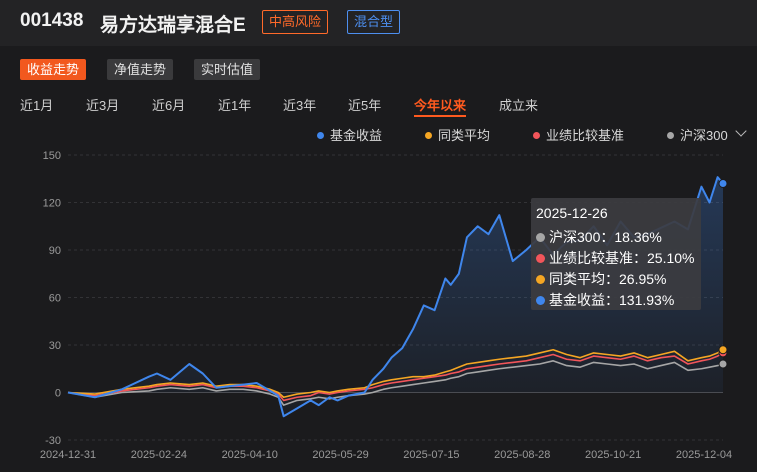 Image resolution: width=757 pixels, height=472 pixels. I want to click on y-tick-label: -30, so click(53, 441).